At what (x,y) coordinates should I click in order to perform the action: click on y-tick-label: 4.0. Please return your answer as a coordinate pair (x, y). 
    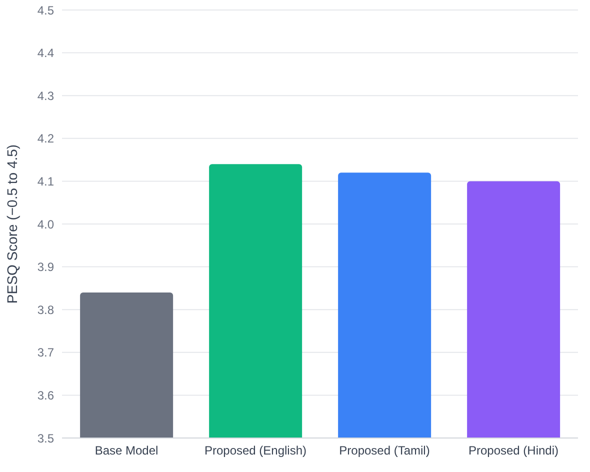
    Looking at the image, I should click on (45, 224).